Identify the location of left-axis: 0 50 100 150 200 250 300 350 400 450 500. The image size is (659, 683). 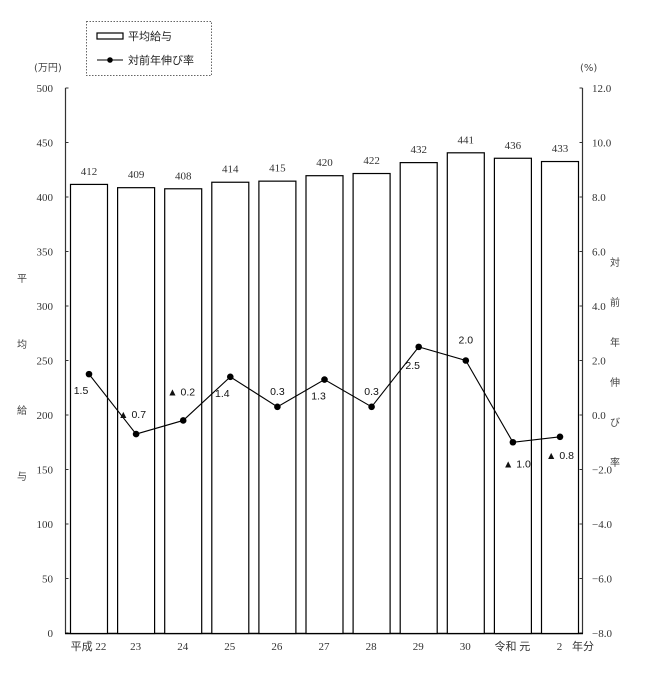
(53, 361).